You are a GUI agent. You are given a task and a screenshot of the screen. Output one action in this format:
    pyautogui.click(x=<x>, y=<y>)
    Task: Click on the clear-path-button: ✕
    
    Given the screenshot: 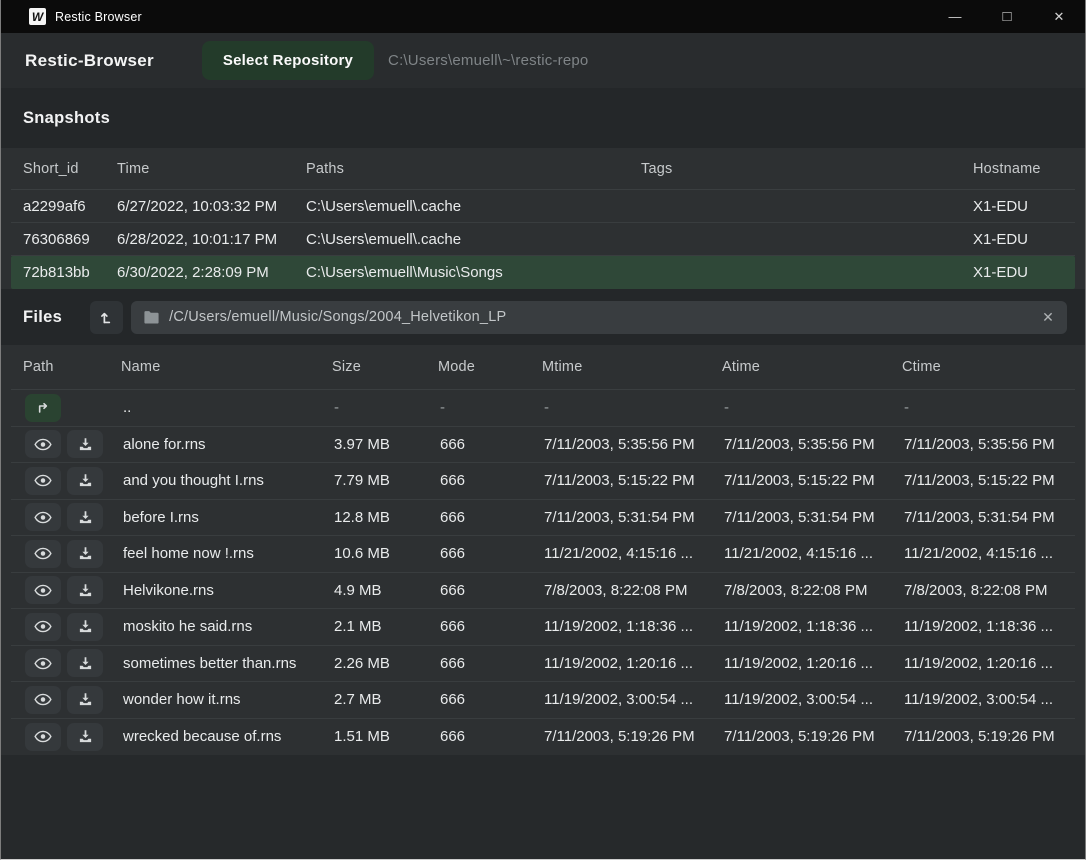 What is the action you would take?
    pyautogui.click(x=1048, y=317)
    